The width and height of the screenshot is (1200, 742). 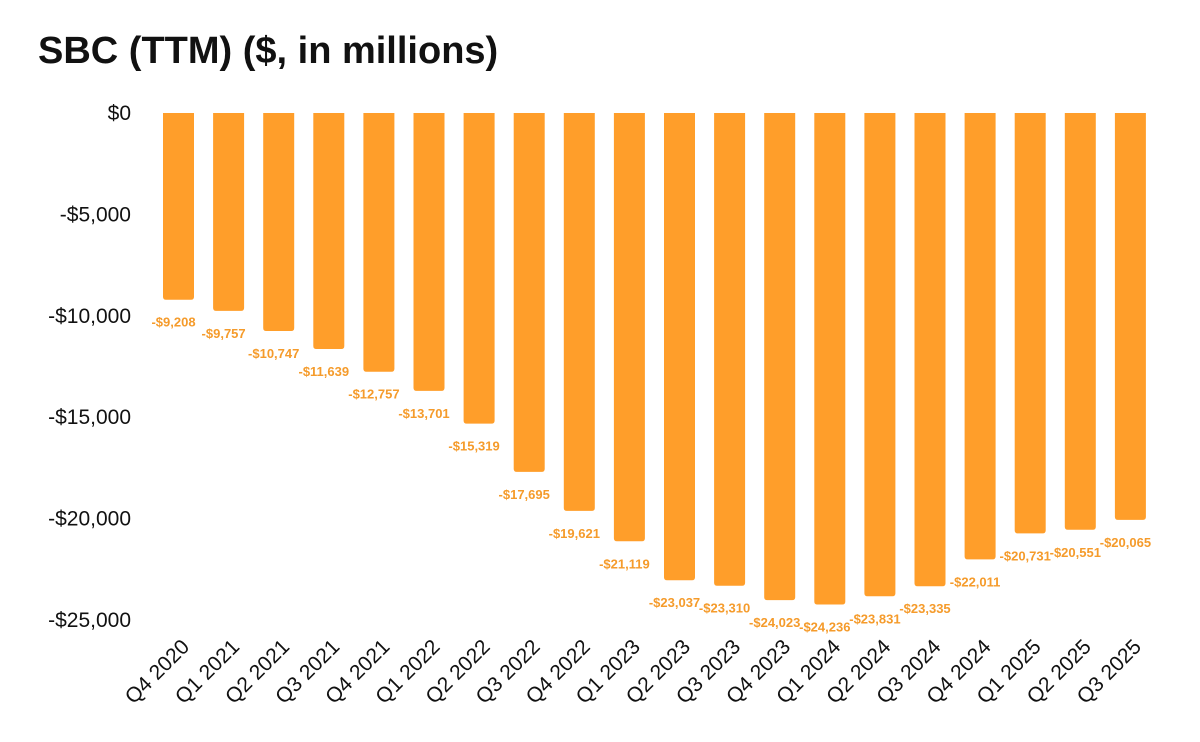 What do you see at coordinates (89, 316) in the screenshot?
I see `y-tick-label: -$10,000` at bounding box center [89, 316].